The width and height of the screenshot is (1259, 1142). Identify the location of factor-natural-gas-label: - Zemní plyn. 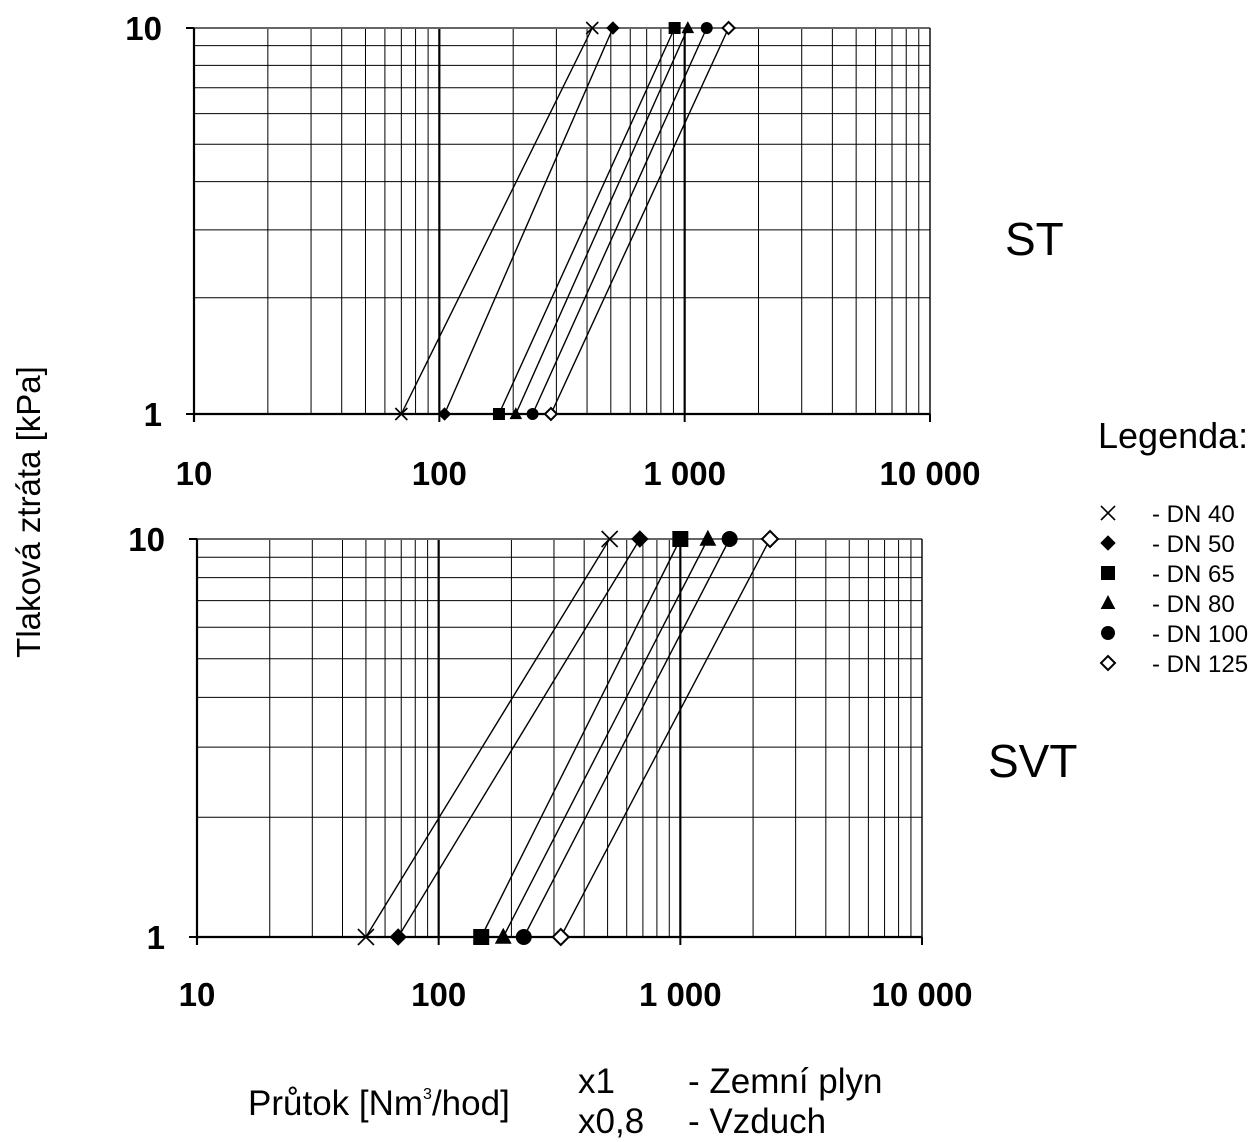
(785, 1081).